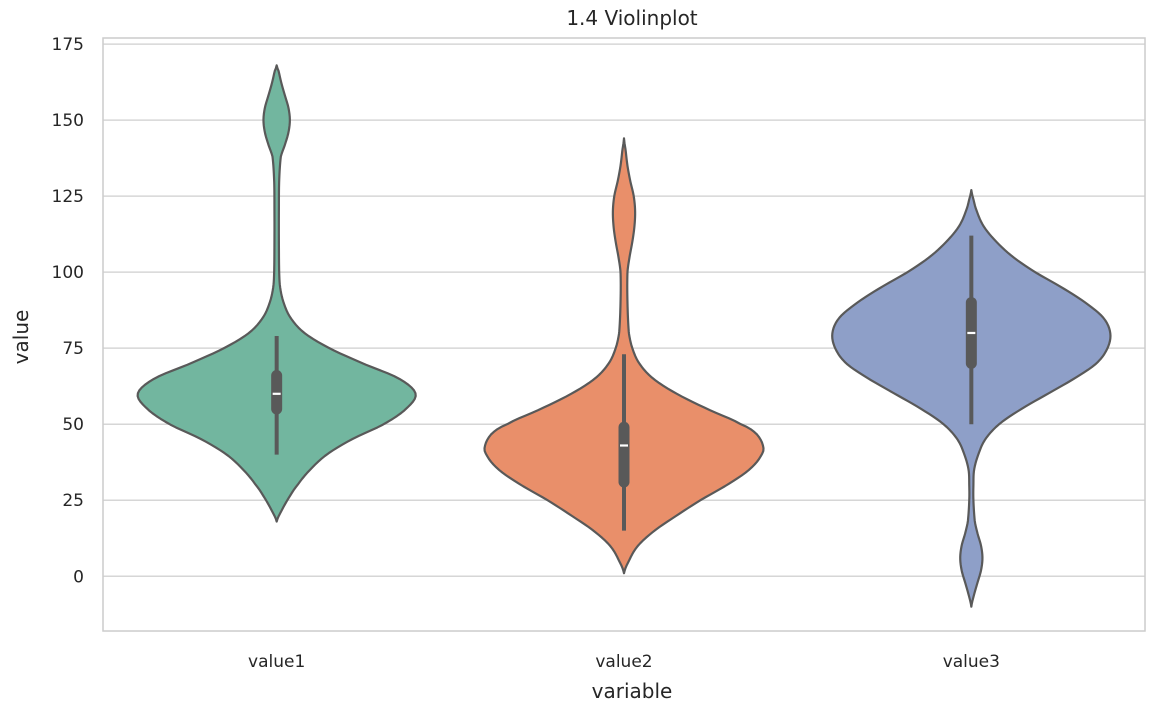  I want to click on x-axis-title: variable, so click(632, 691).